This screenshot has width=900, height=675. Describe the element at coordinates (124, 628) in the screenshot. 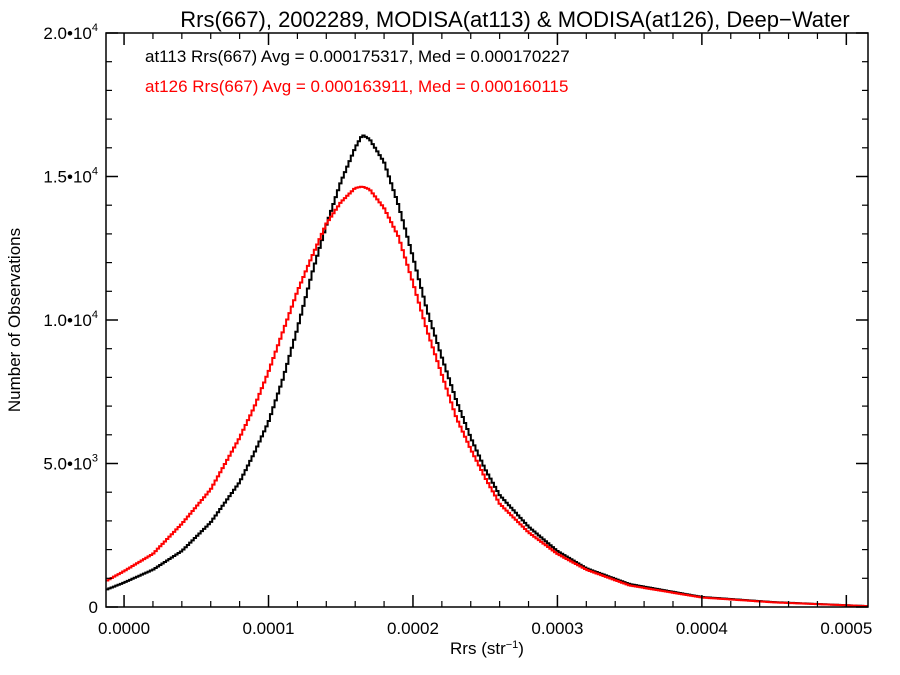

I see `x-tick-label: 0.0000` at that location.